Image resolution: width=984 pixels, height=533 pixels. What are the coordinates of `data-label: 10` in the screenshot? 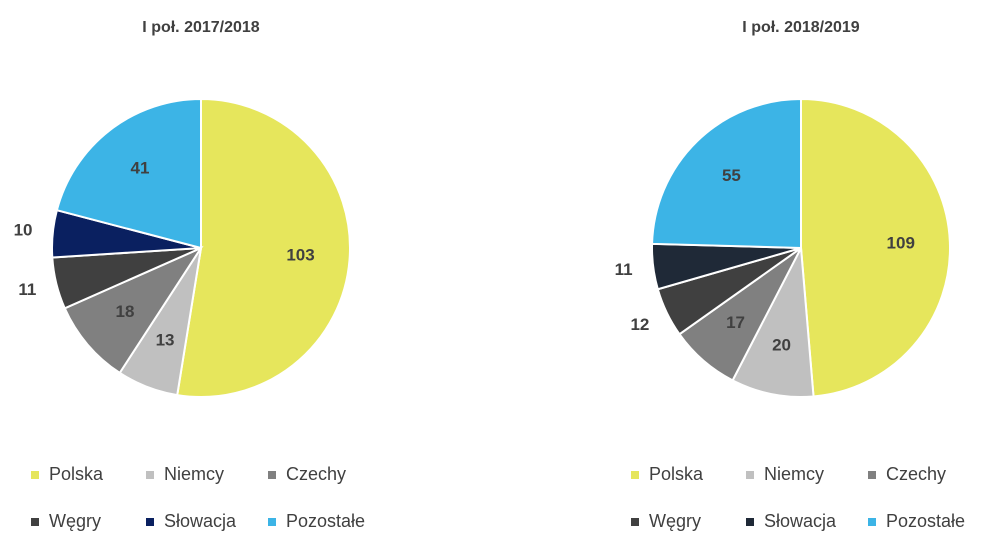 It's located at (23, 229).